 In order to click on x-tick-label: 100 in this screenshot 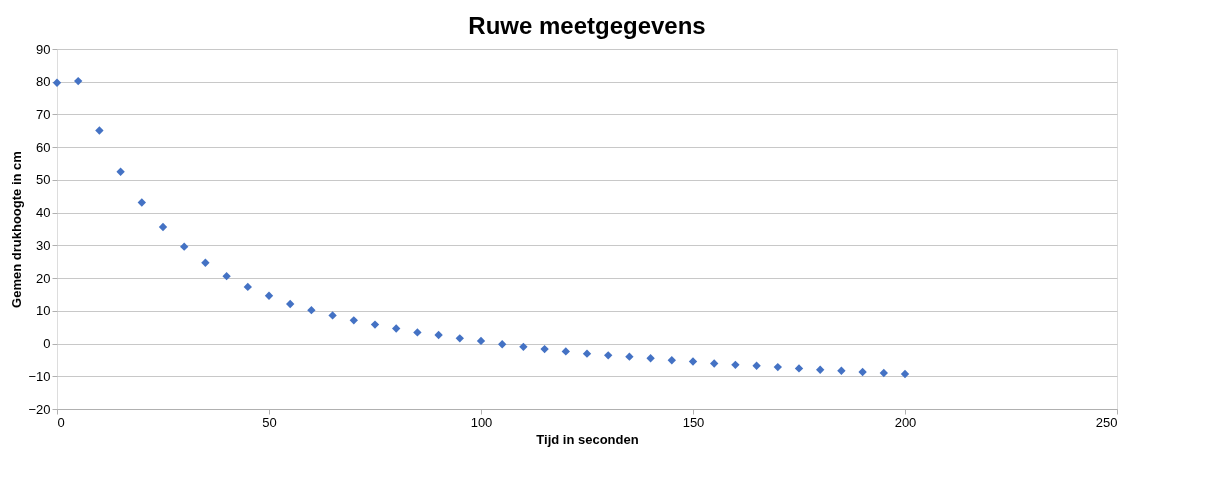, I will do `click(481, 422)`.